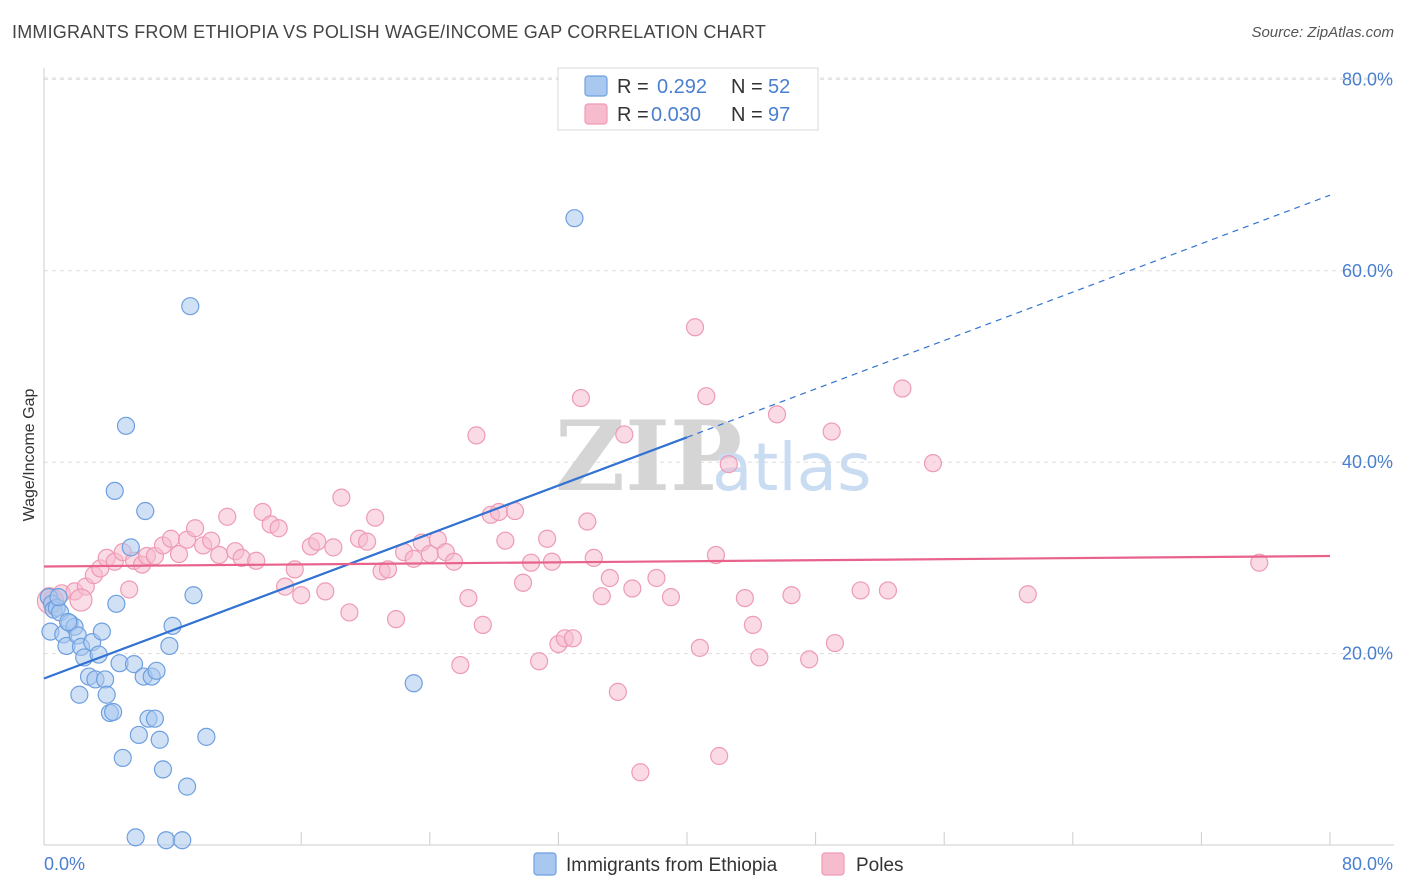 The image size is (1406, 892). Describe the element at coordinates (833, 864) in the screenshot. I see `legend-swatch-poles` at that location.